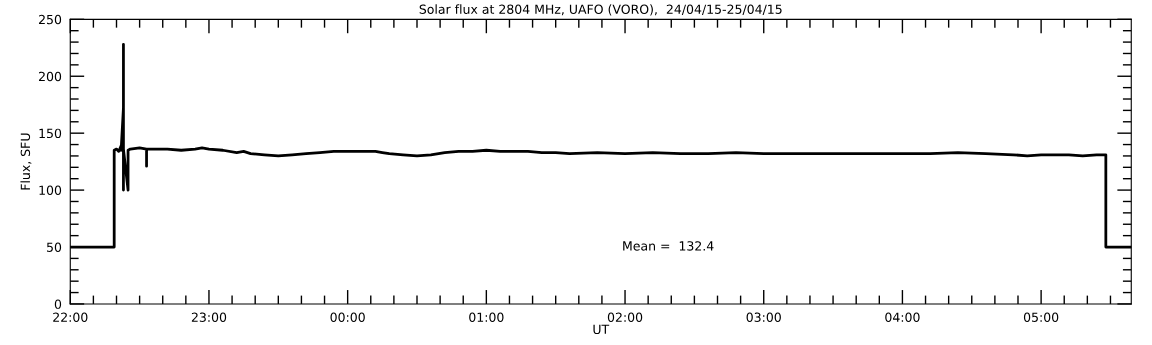 This screenshot has width=1152, height=345. Describe the element at coordinates (50, 76) in the screenshot. I see `y-tick-label: 200` at that location.